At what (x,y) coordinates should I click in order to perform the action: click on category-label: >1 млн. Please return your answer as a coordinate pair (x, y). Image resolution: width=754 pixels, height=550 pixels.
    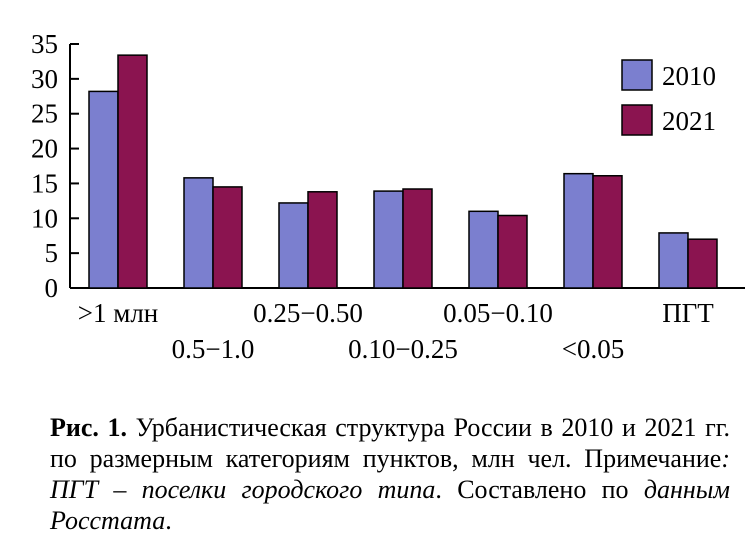
    Looking at the image, I should click on (118, 313).